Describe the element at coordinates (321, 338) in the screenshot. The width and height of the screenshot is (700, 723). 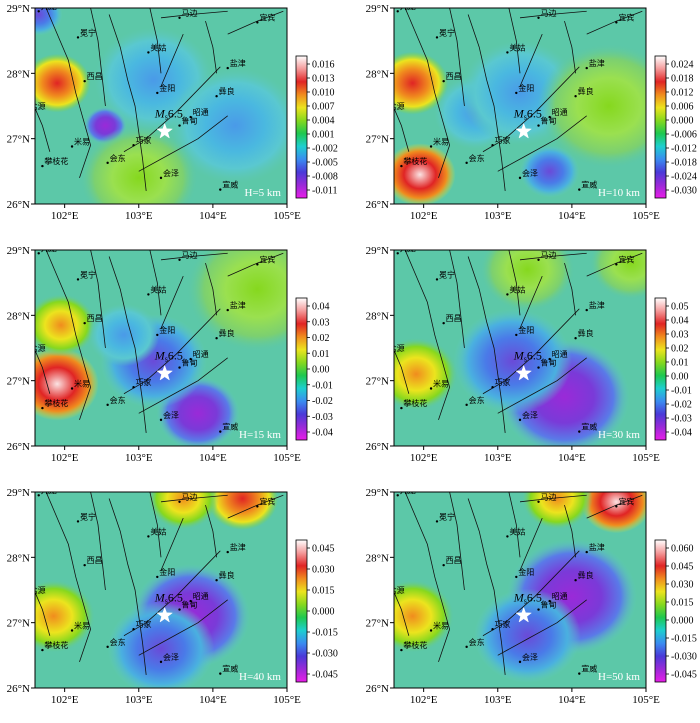
I see `colorbar-tick-label: 0.02` at that location.